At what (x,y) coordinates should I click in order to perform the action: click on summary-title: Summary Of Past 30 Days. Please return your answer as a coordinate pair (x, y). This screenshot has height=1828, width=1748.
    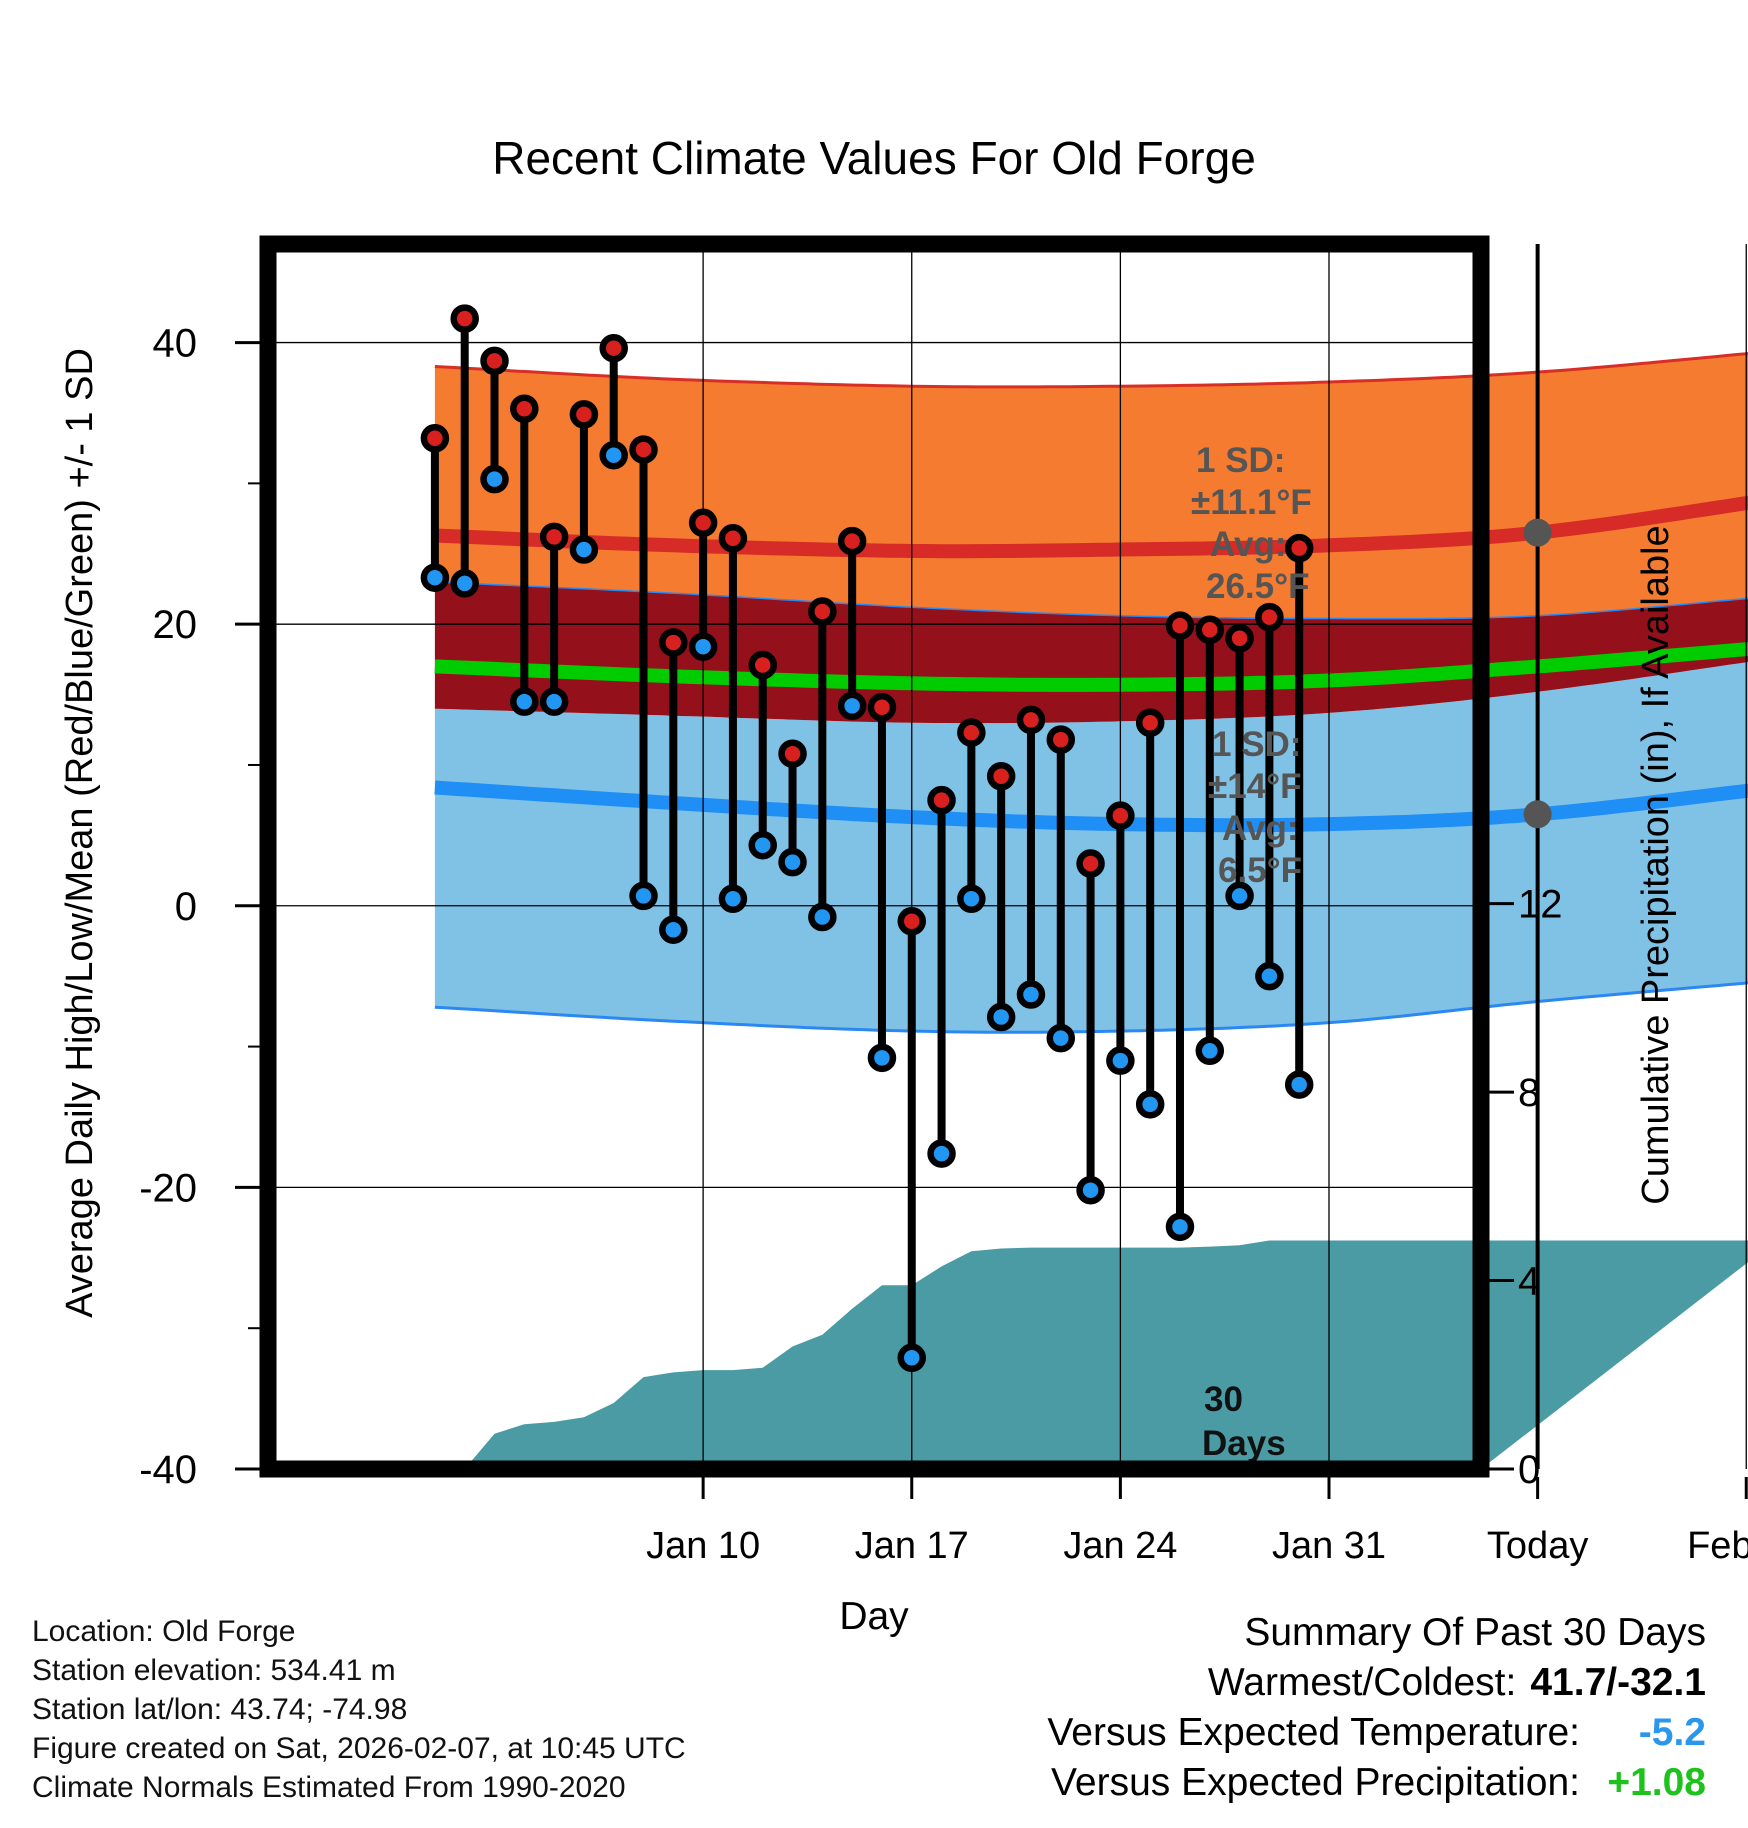
    Looking at the image, I should click on (1475, 1632).